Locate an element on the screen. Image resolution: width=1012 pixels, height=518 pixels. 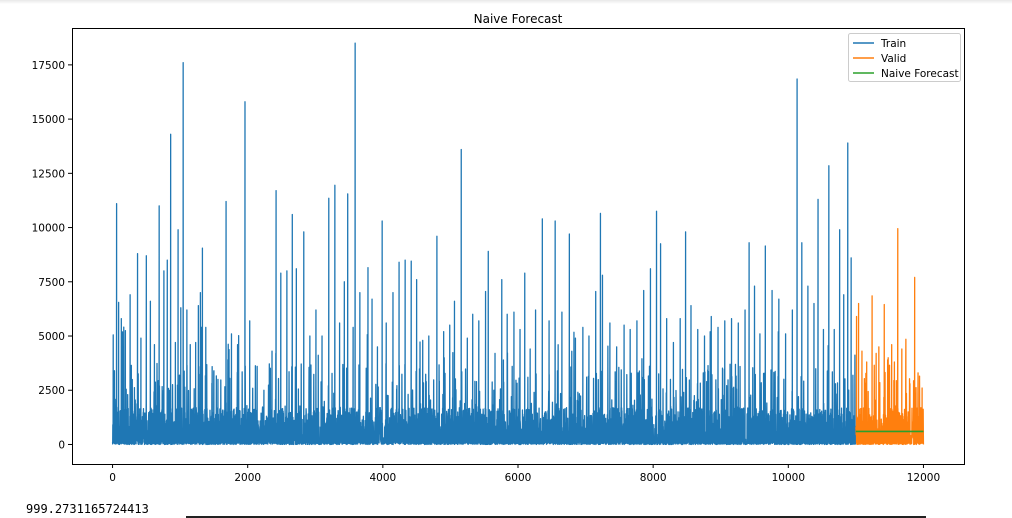
x-tick-label: 6000 is located at coordinates (518, 478).